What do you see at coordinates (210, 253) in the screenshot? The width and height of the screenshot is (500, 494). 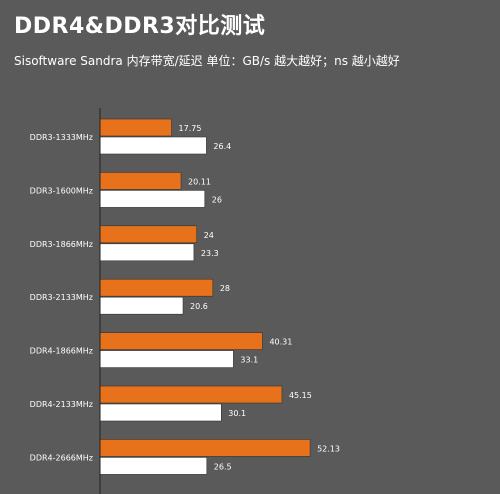 I see `data-label: 23.3` at bounding box center [210, 253].